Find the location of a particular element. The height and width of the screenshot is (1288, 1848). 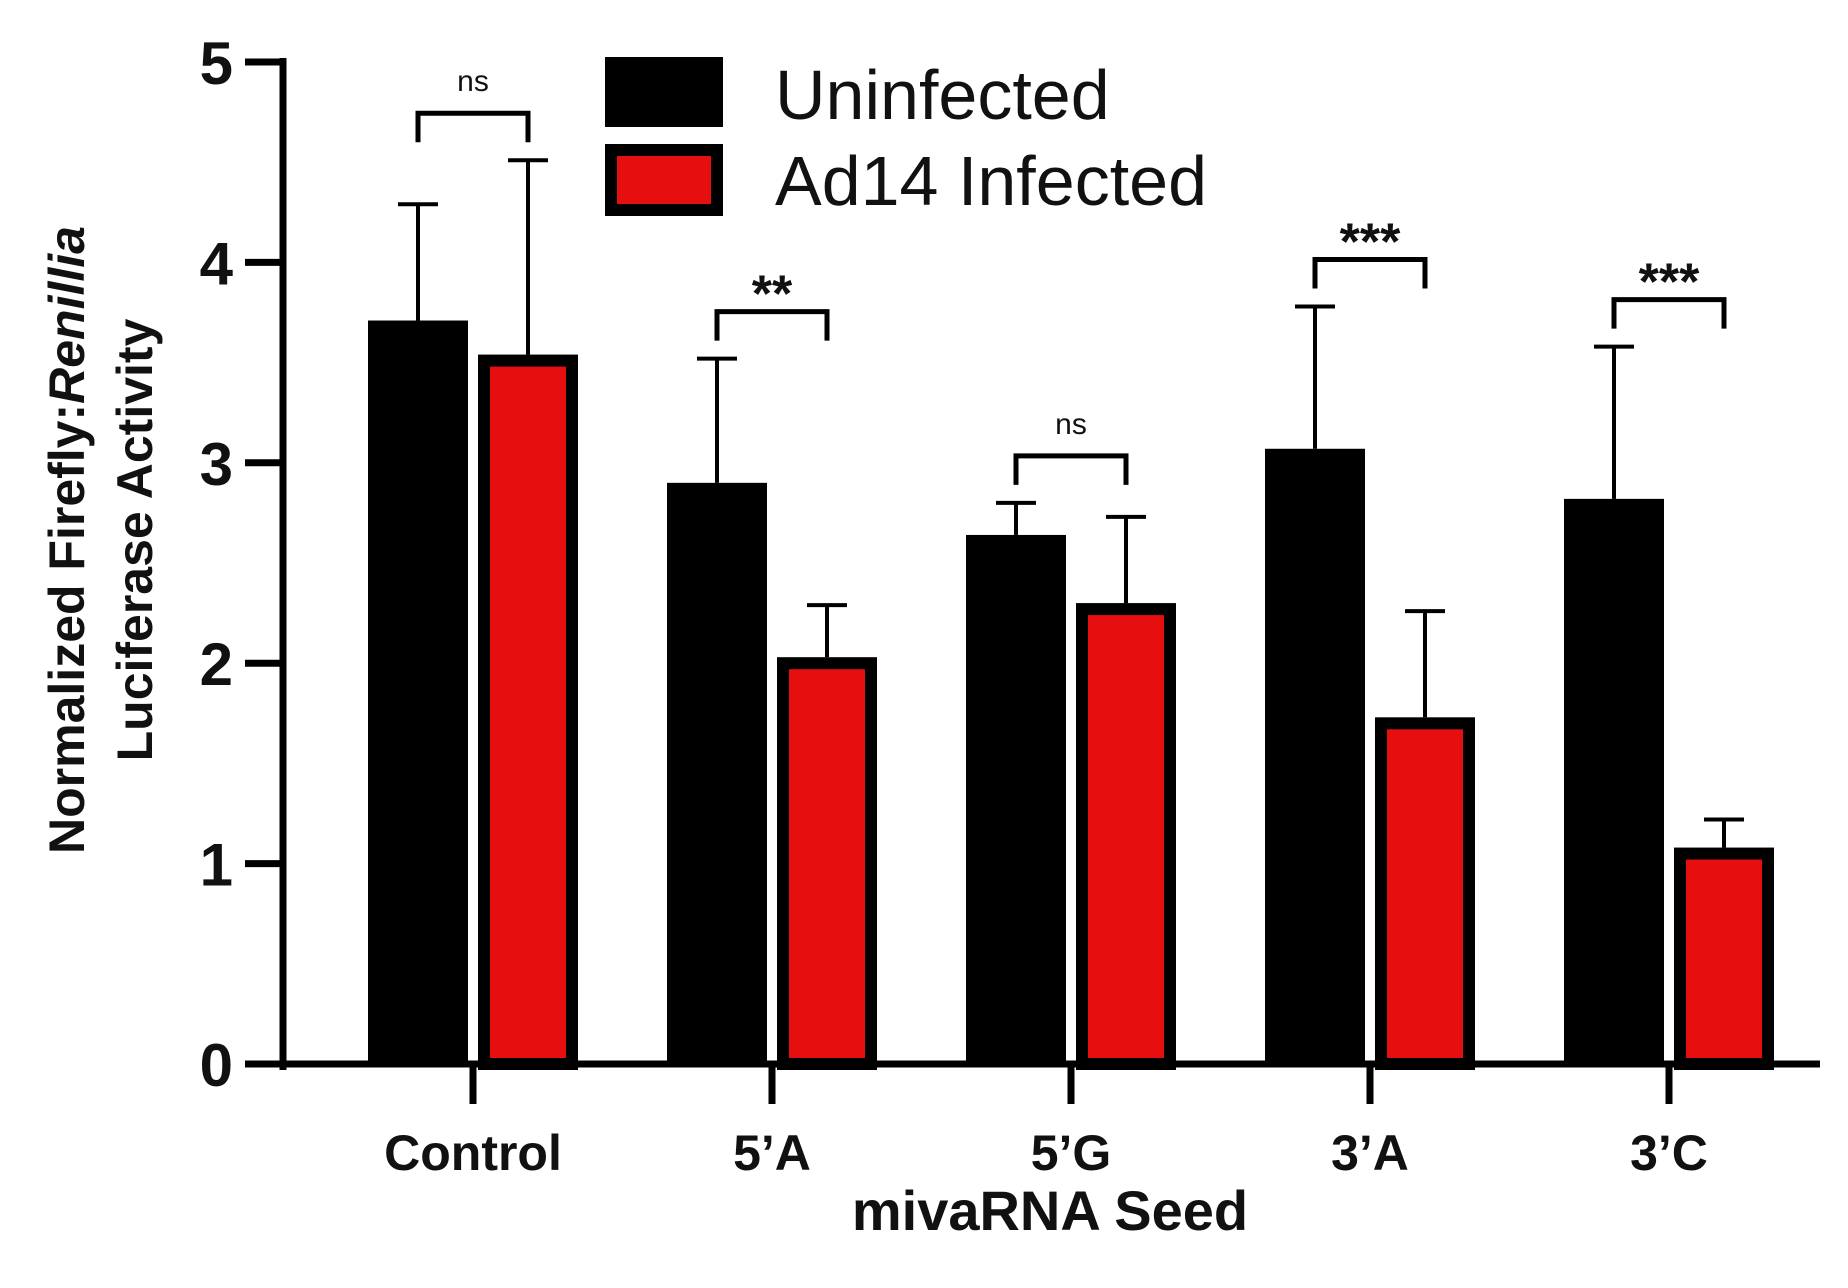

significance-bracket-3-c is located at coordinates (1669, 313).